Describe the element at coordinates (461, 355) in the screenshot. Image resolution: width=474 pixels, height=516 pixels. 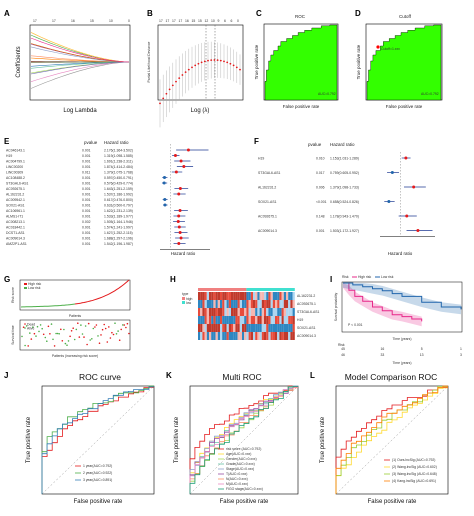
I see `panel-i-risk-low-count: 3` at that location.